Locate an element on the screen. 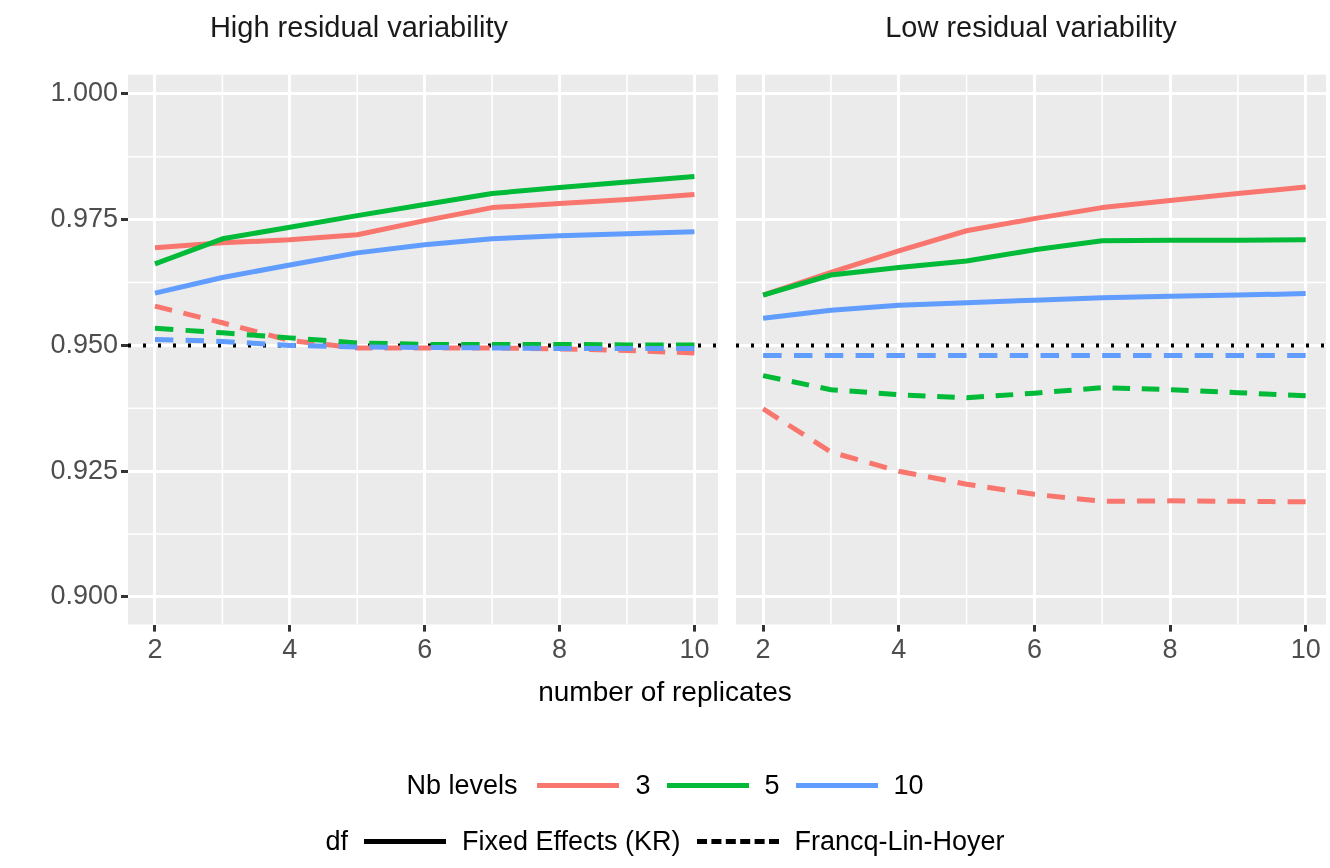  y-tick-label: 0.925 is located at coordinates (84, 469).